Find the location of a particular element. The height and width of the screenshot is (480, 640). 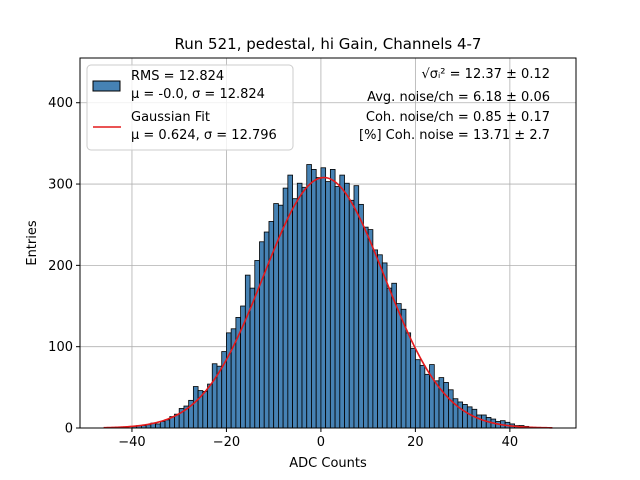

x-axis-ticks: −40 −20 0 20 40 is located at coordinates (318, 439).